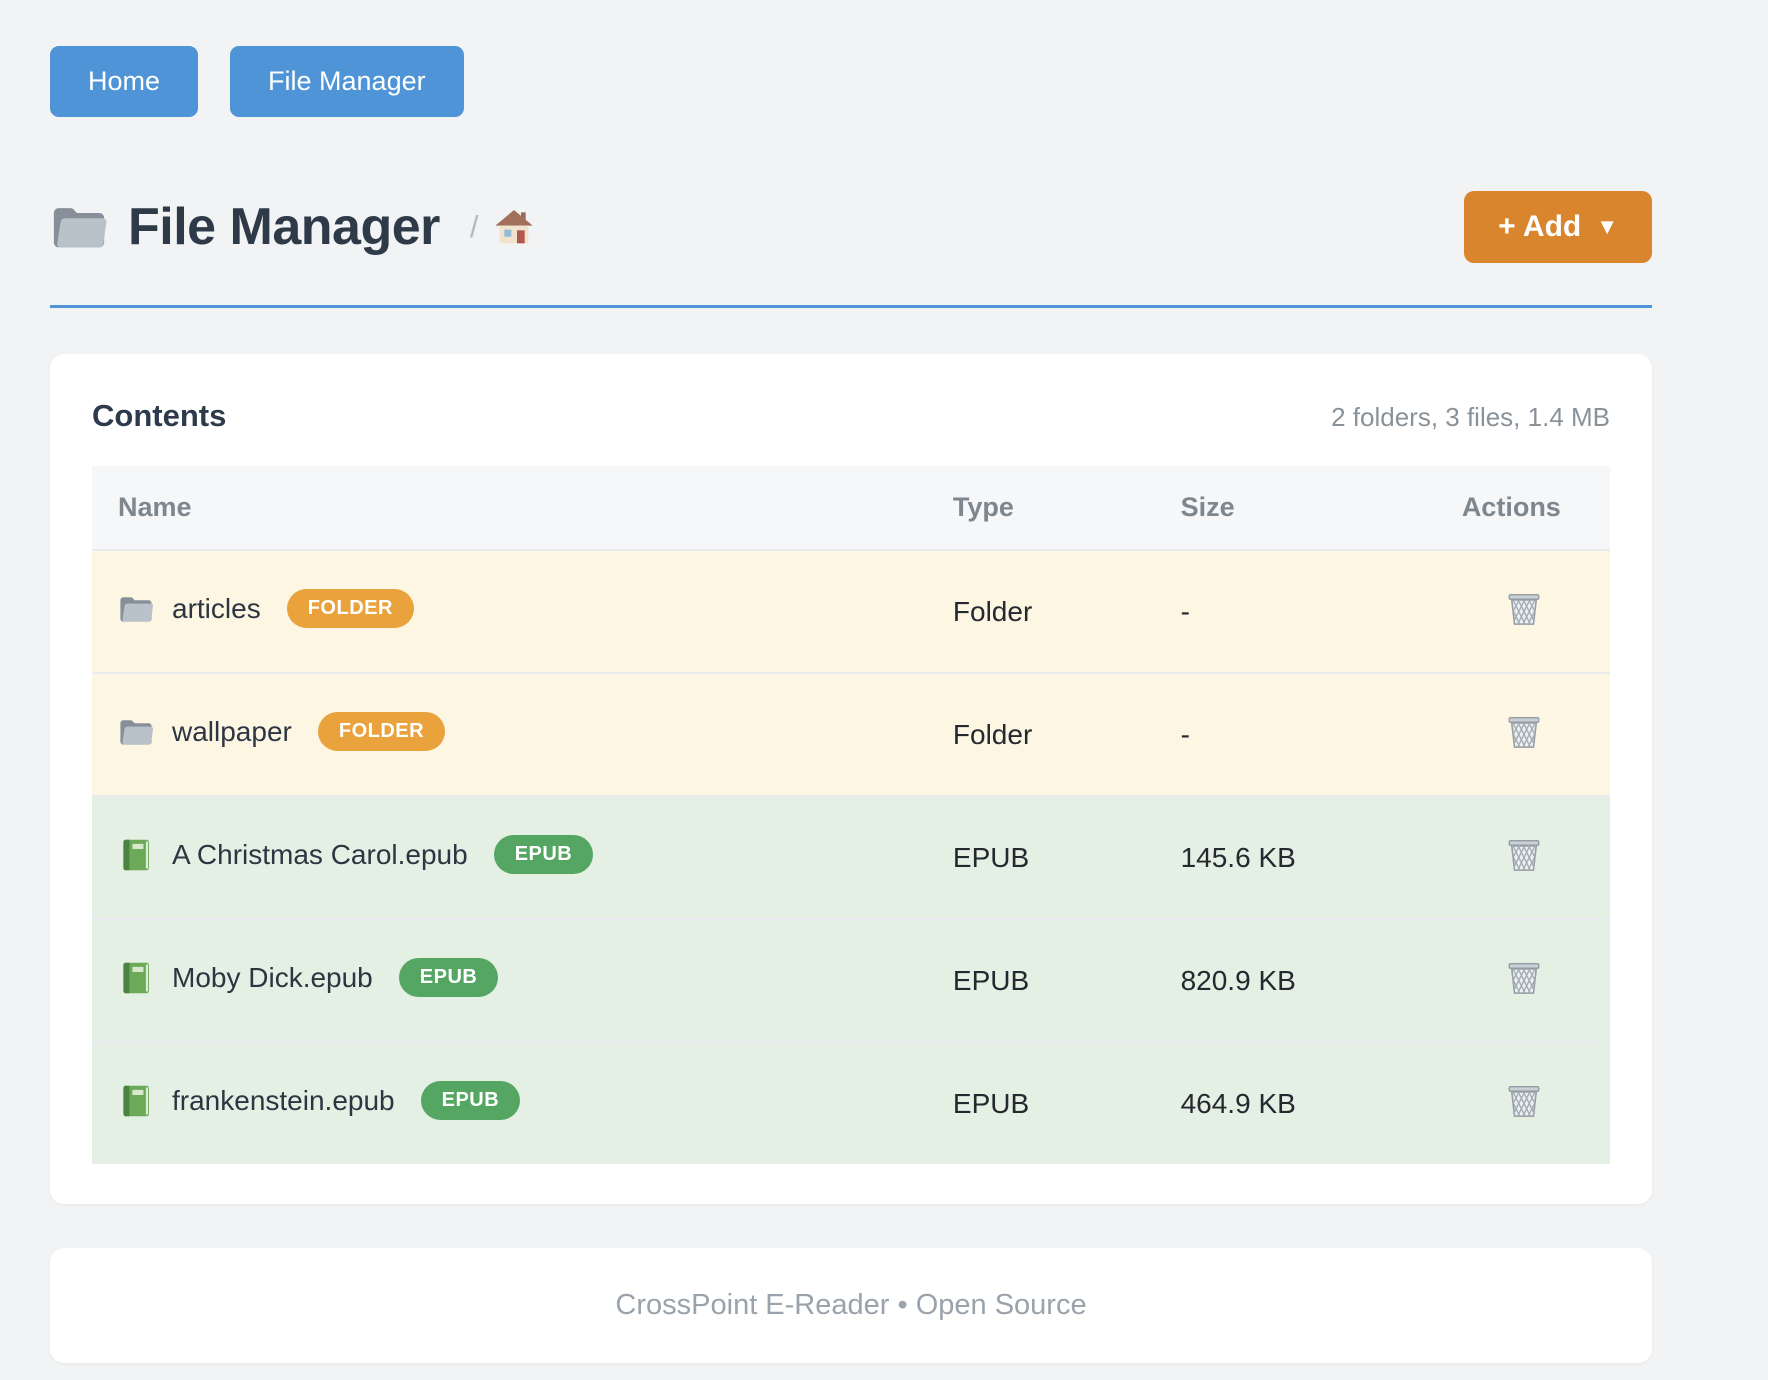 Image resolution: width=1768 pixels, height=1380 pixels. What do you see at coordinates (159, 415) in the screenshot?
I see `contents-heading: Contents` at bounding box center [159, 415].